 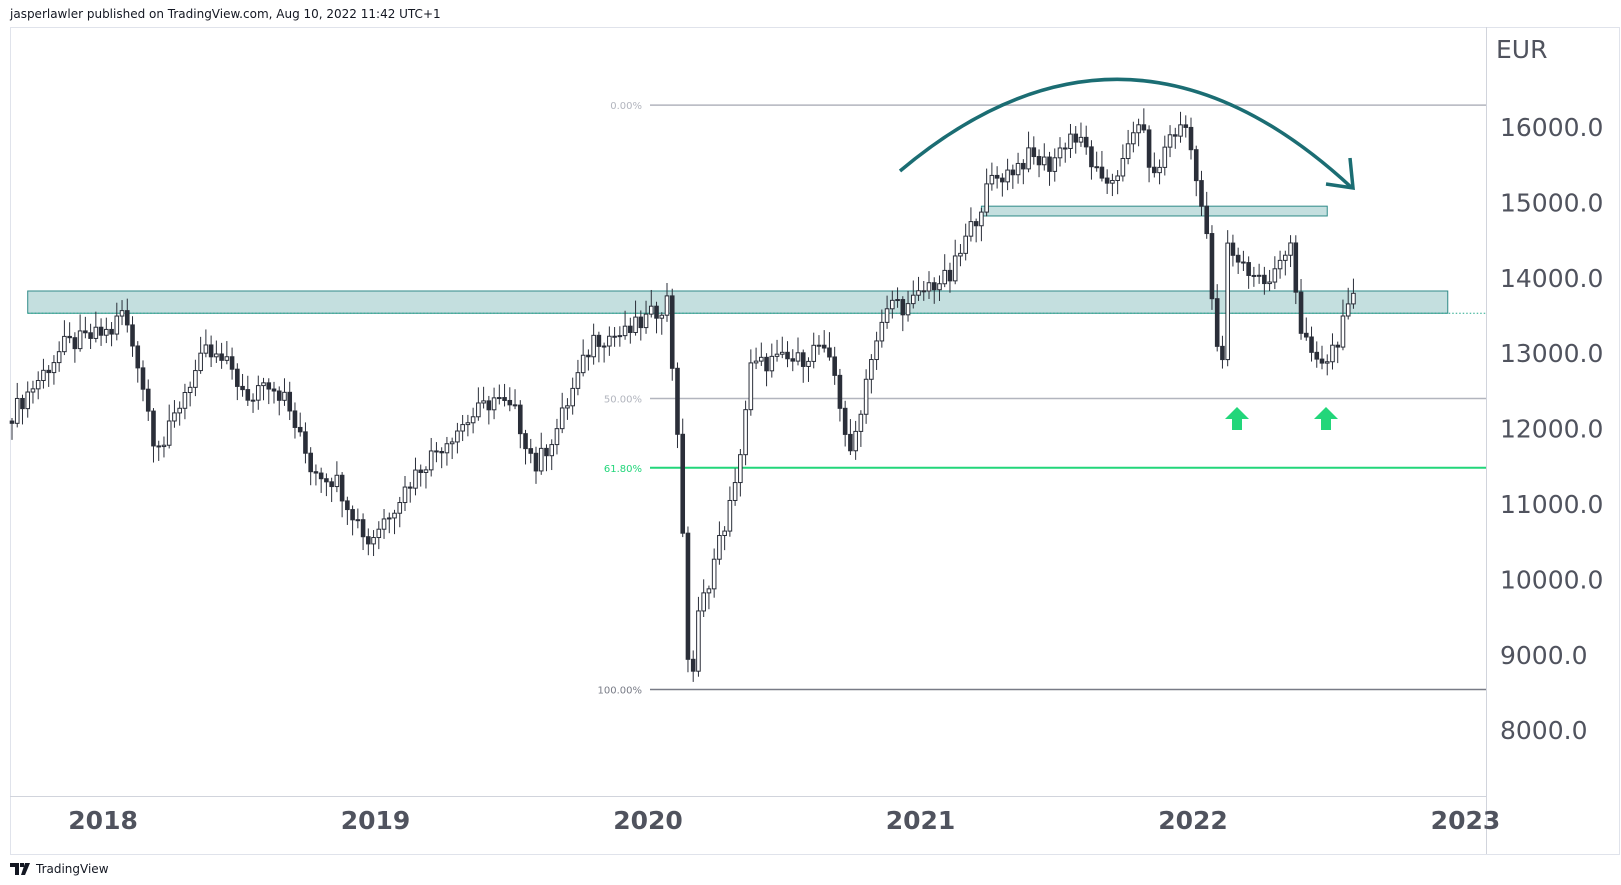 I want to click on rounded-top-arc, so click(x=1126, y=134).